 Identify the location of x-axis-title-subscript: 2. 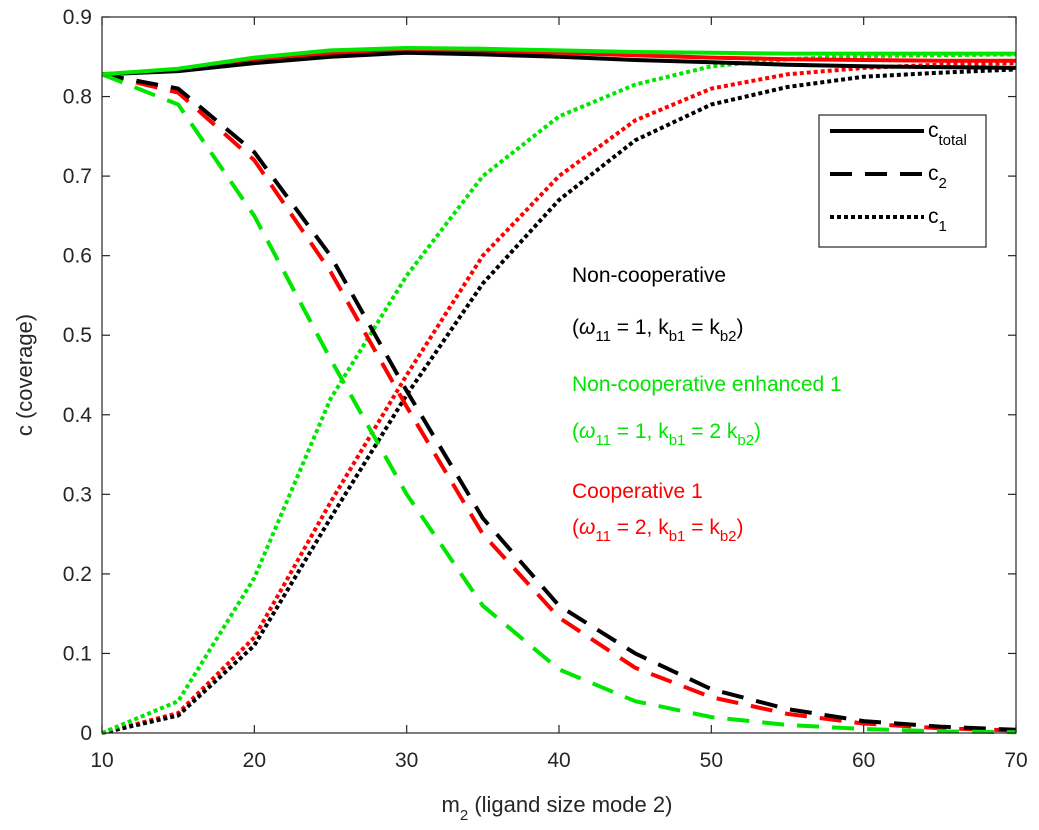
(464, 815).